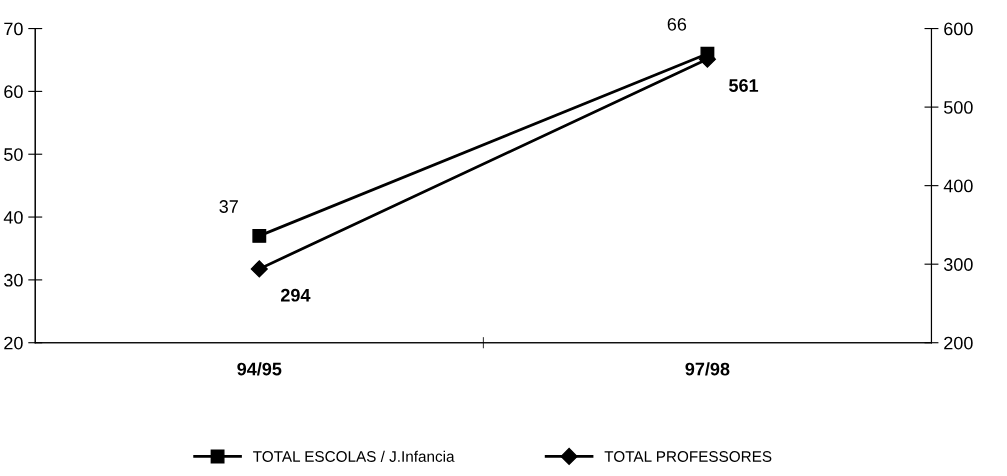  What do you see at coordinates (13, 343) in the screenshot?
I see `y-tick-label: 20` at bounding box center [13, 343].